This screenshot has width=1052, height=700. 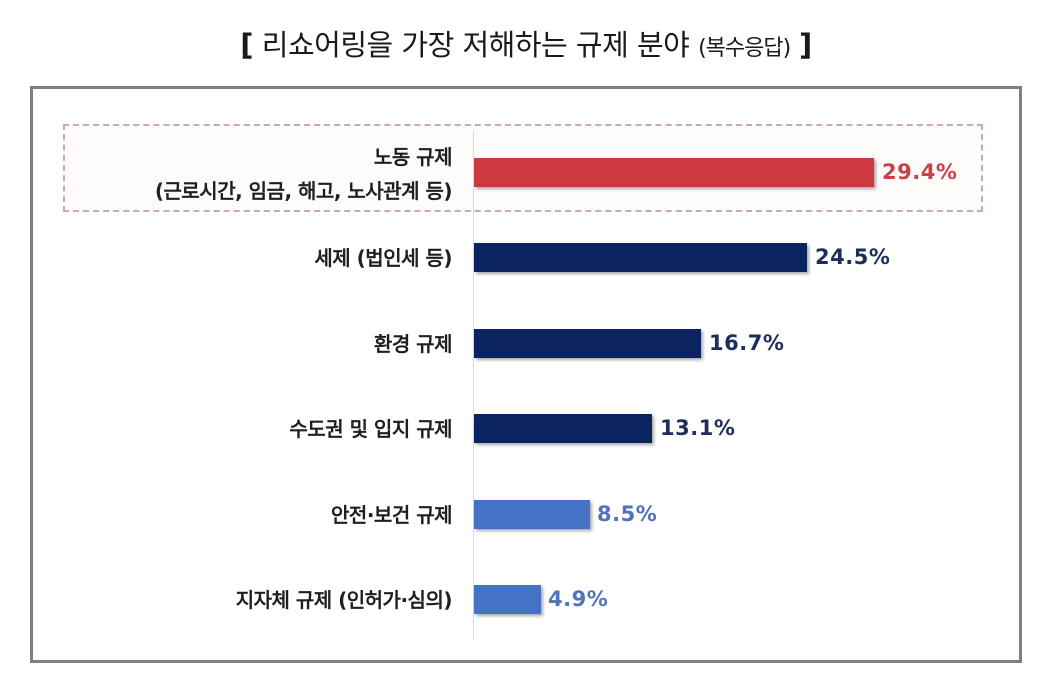 What do you see at coordinates (920, 172) in the screenshot?
I see `value-label: 29.4%` at bounding box center [920, 172].